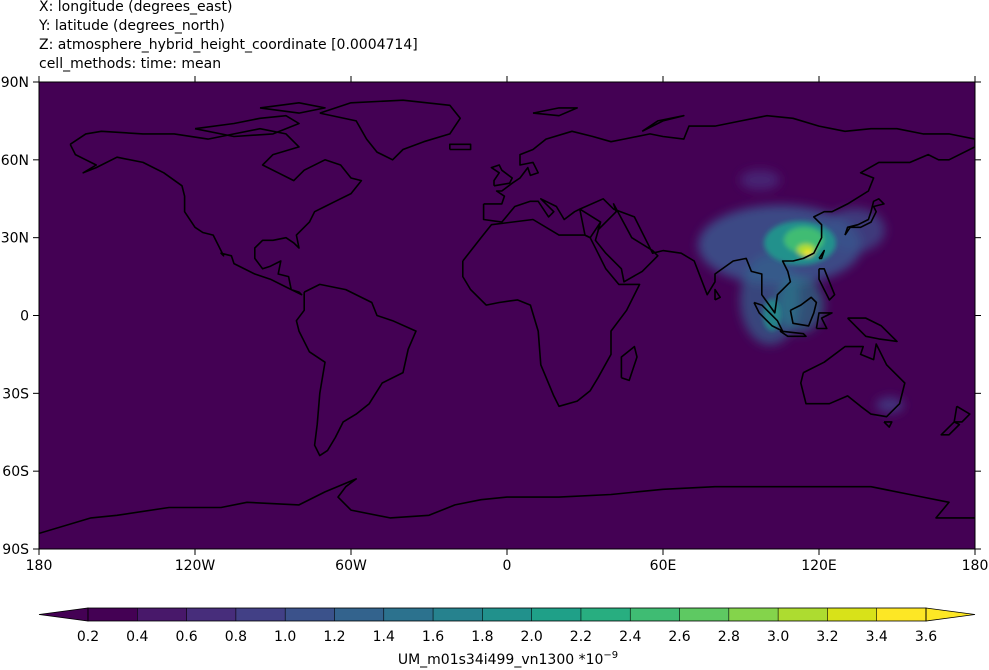  Describe the element at coordinates (877, 637) in the screenshot. I see `colorbar-tick-label: 3.4` at that location.